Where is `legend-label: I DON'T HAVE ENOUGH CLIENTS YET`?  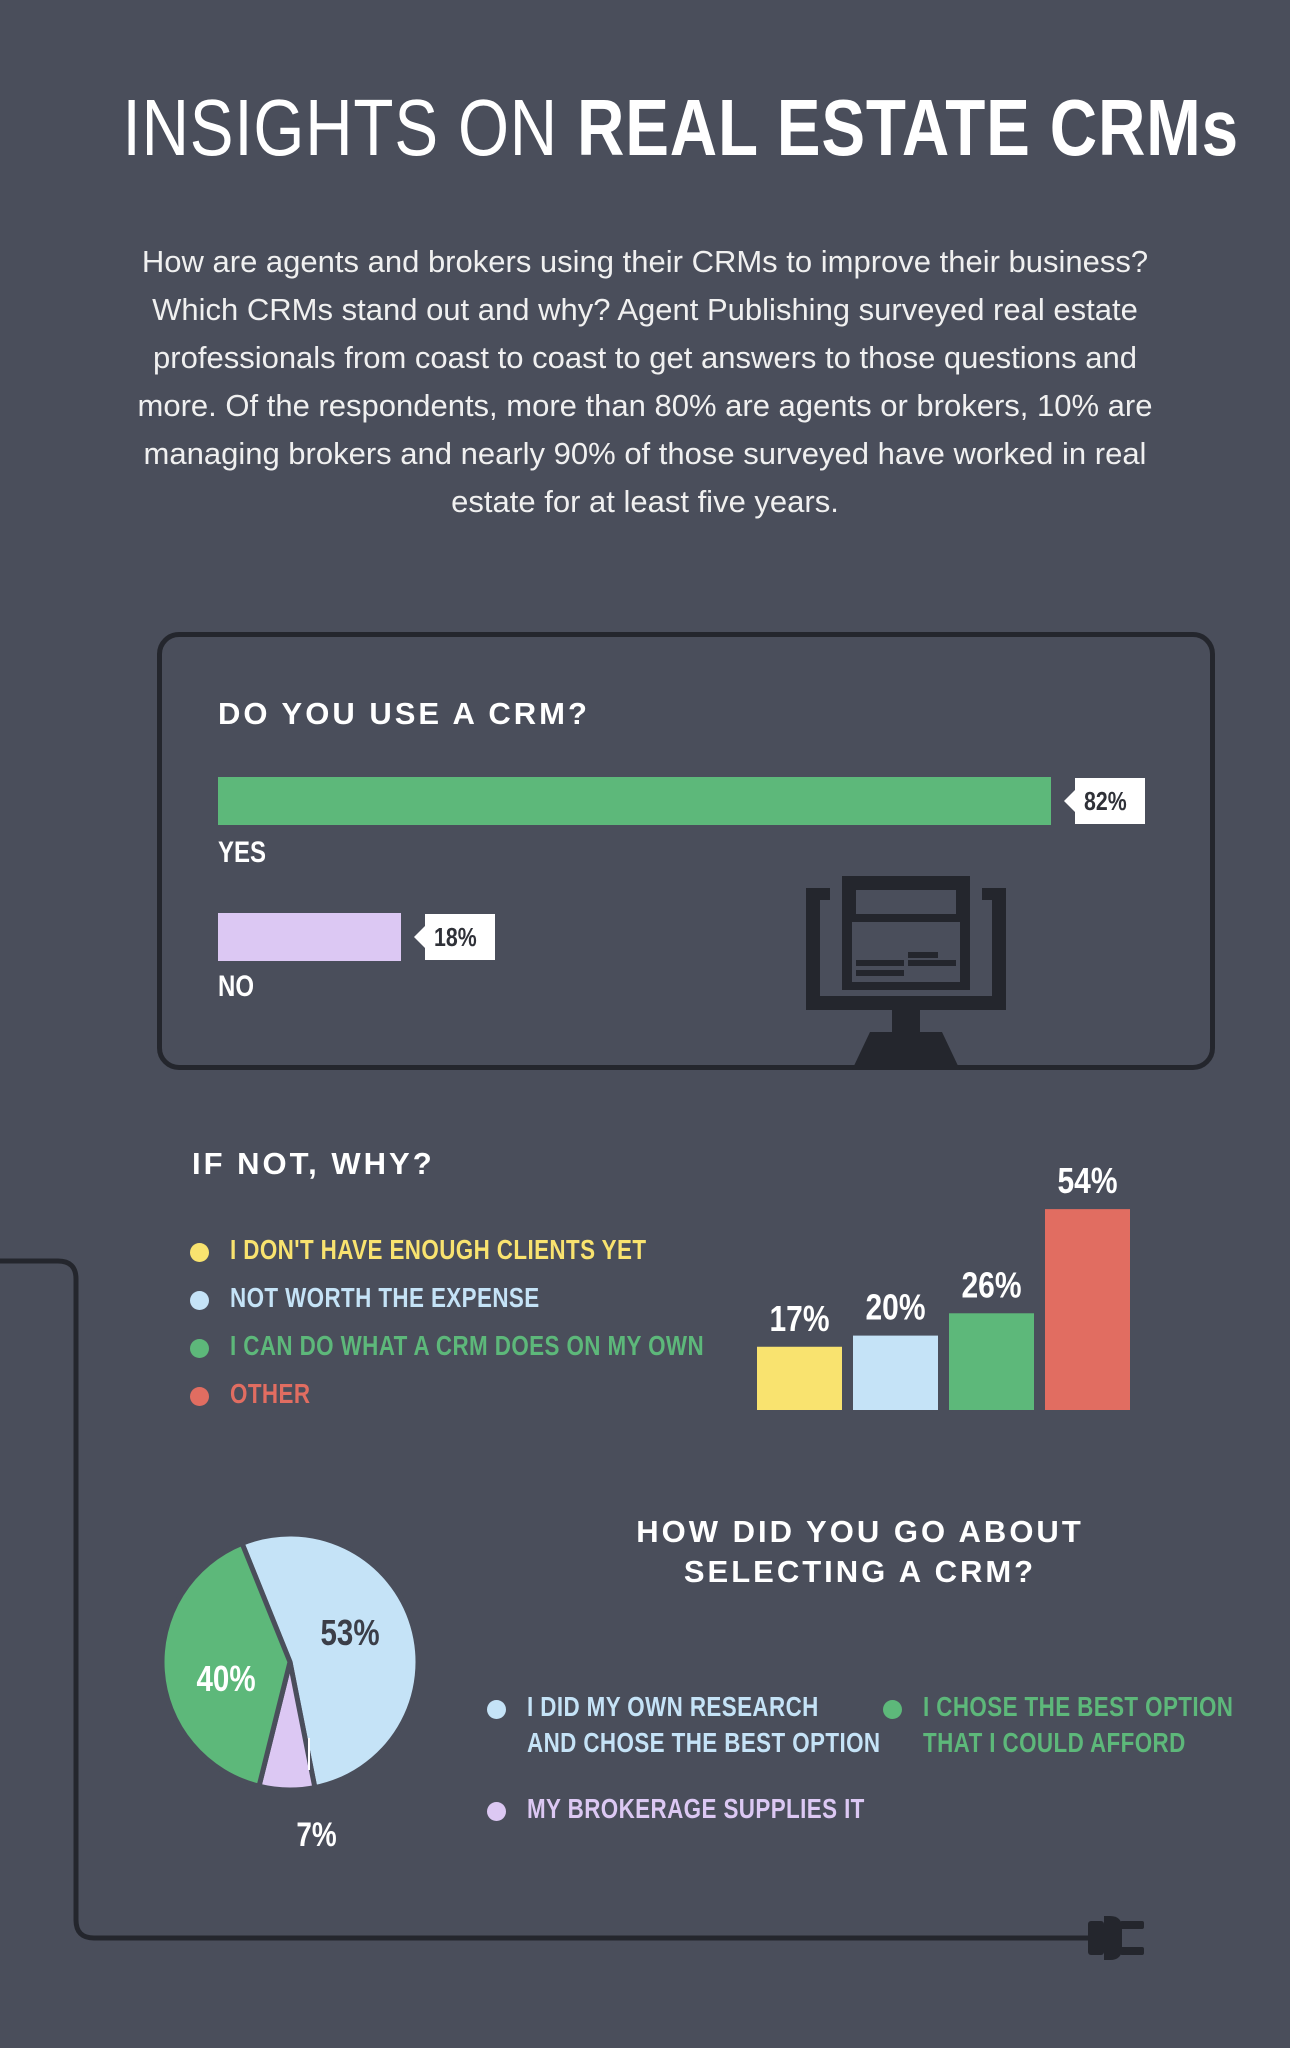 legend-label: I DON'T HAVE ENOUGH CLIENTS YET is located at coordinates (438, 1249).